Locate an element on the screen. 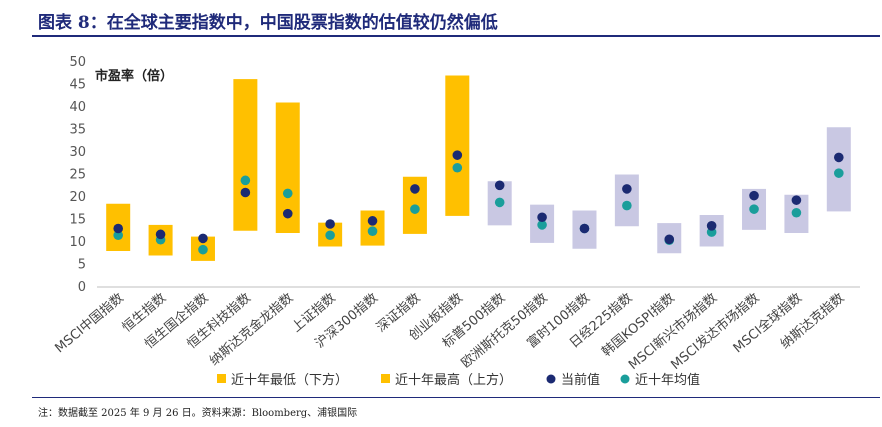  legend-marker-average is located at coordinates (625, 379).